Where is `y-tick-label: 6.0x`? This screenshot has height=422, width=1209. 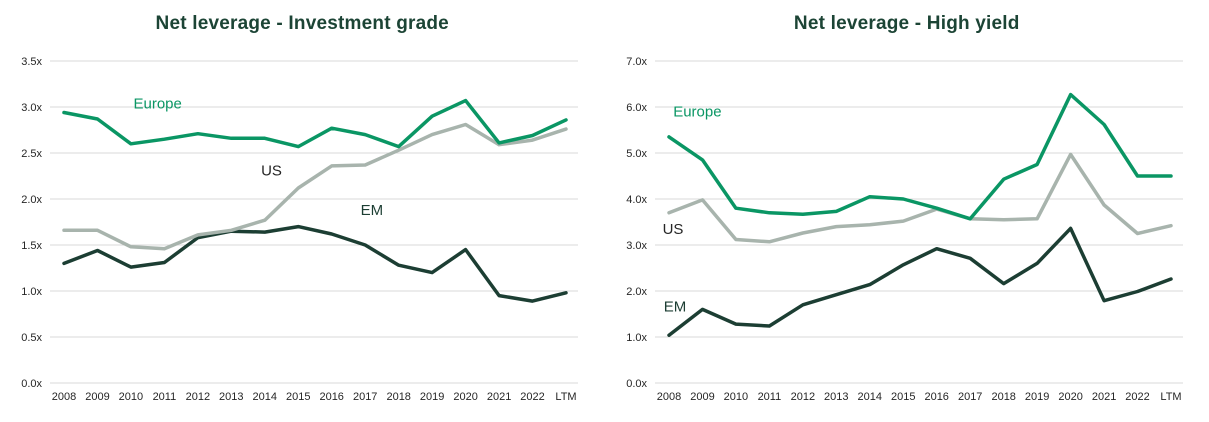
y-tick-label: 6.0x is located at coordinates (636, 108).